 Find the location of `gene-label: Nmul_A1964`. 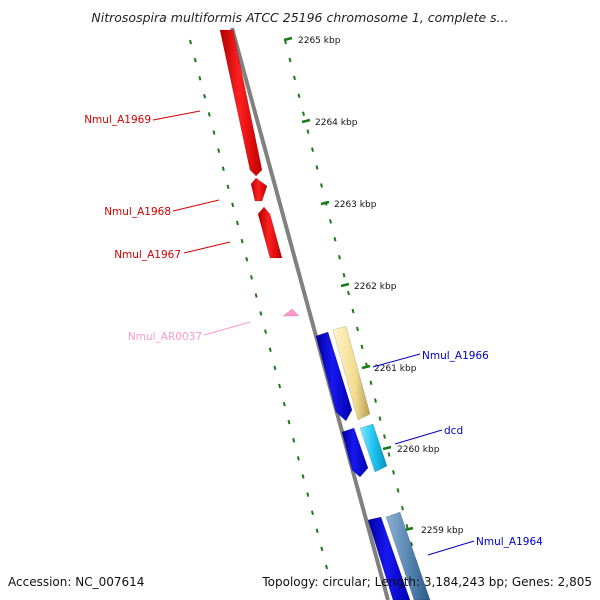

gene-label: Nmul_A1964 is located at coordinates (509, 542).